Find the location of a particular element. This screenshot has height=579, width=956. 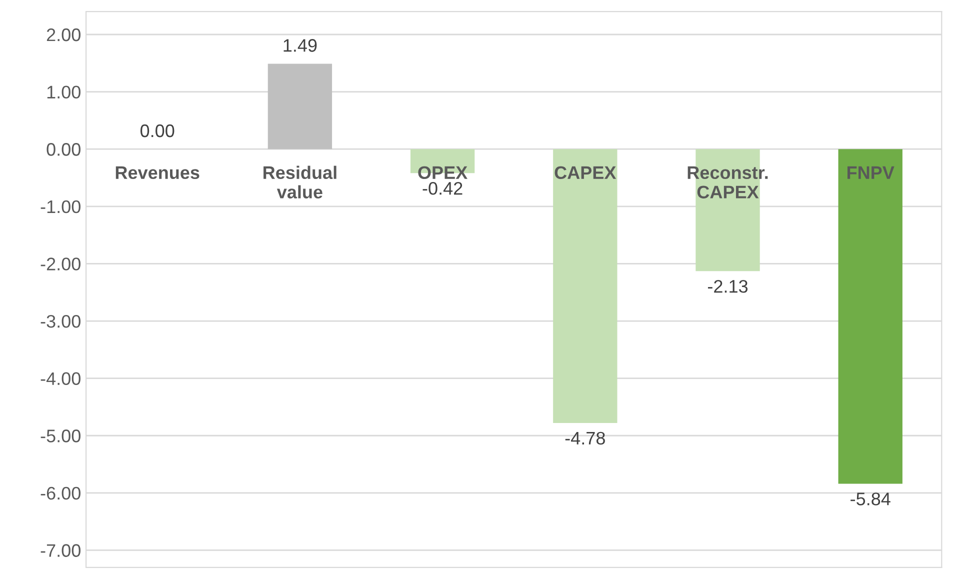

y-tick-label: -5.00 is located at coordinates (60, 436).